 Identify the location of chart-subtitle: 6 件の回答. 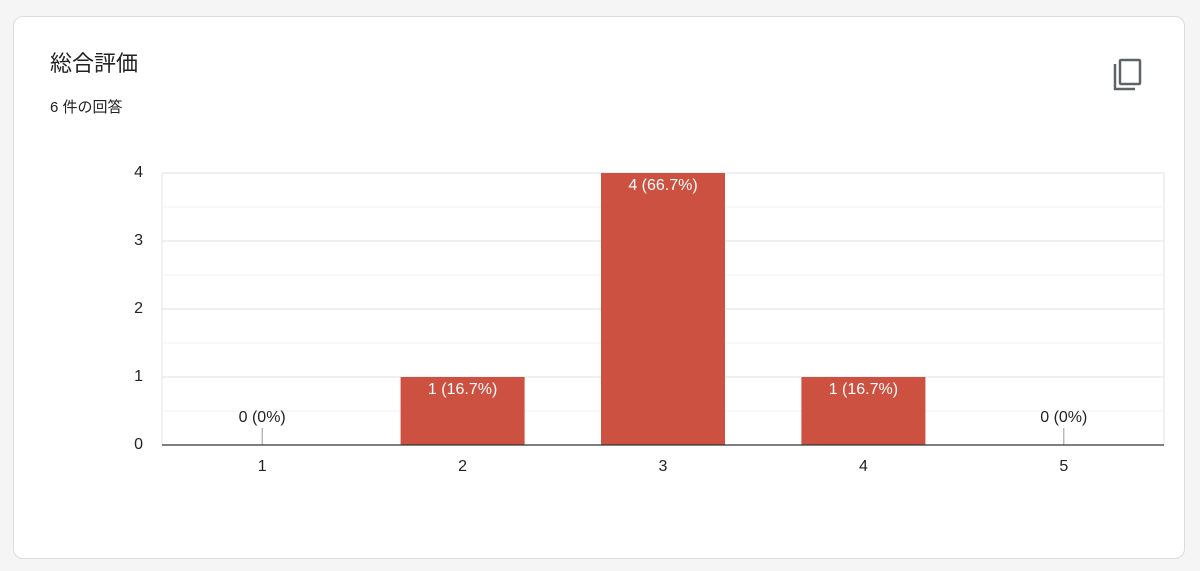
(86, 107).